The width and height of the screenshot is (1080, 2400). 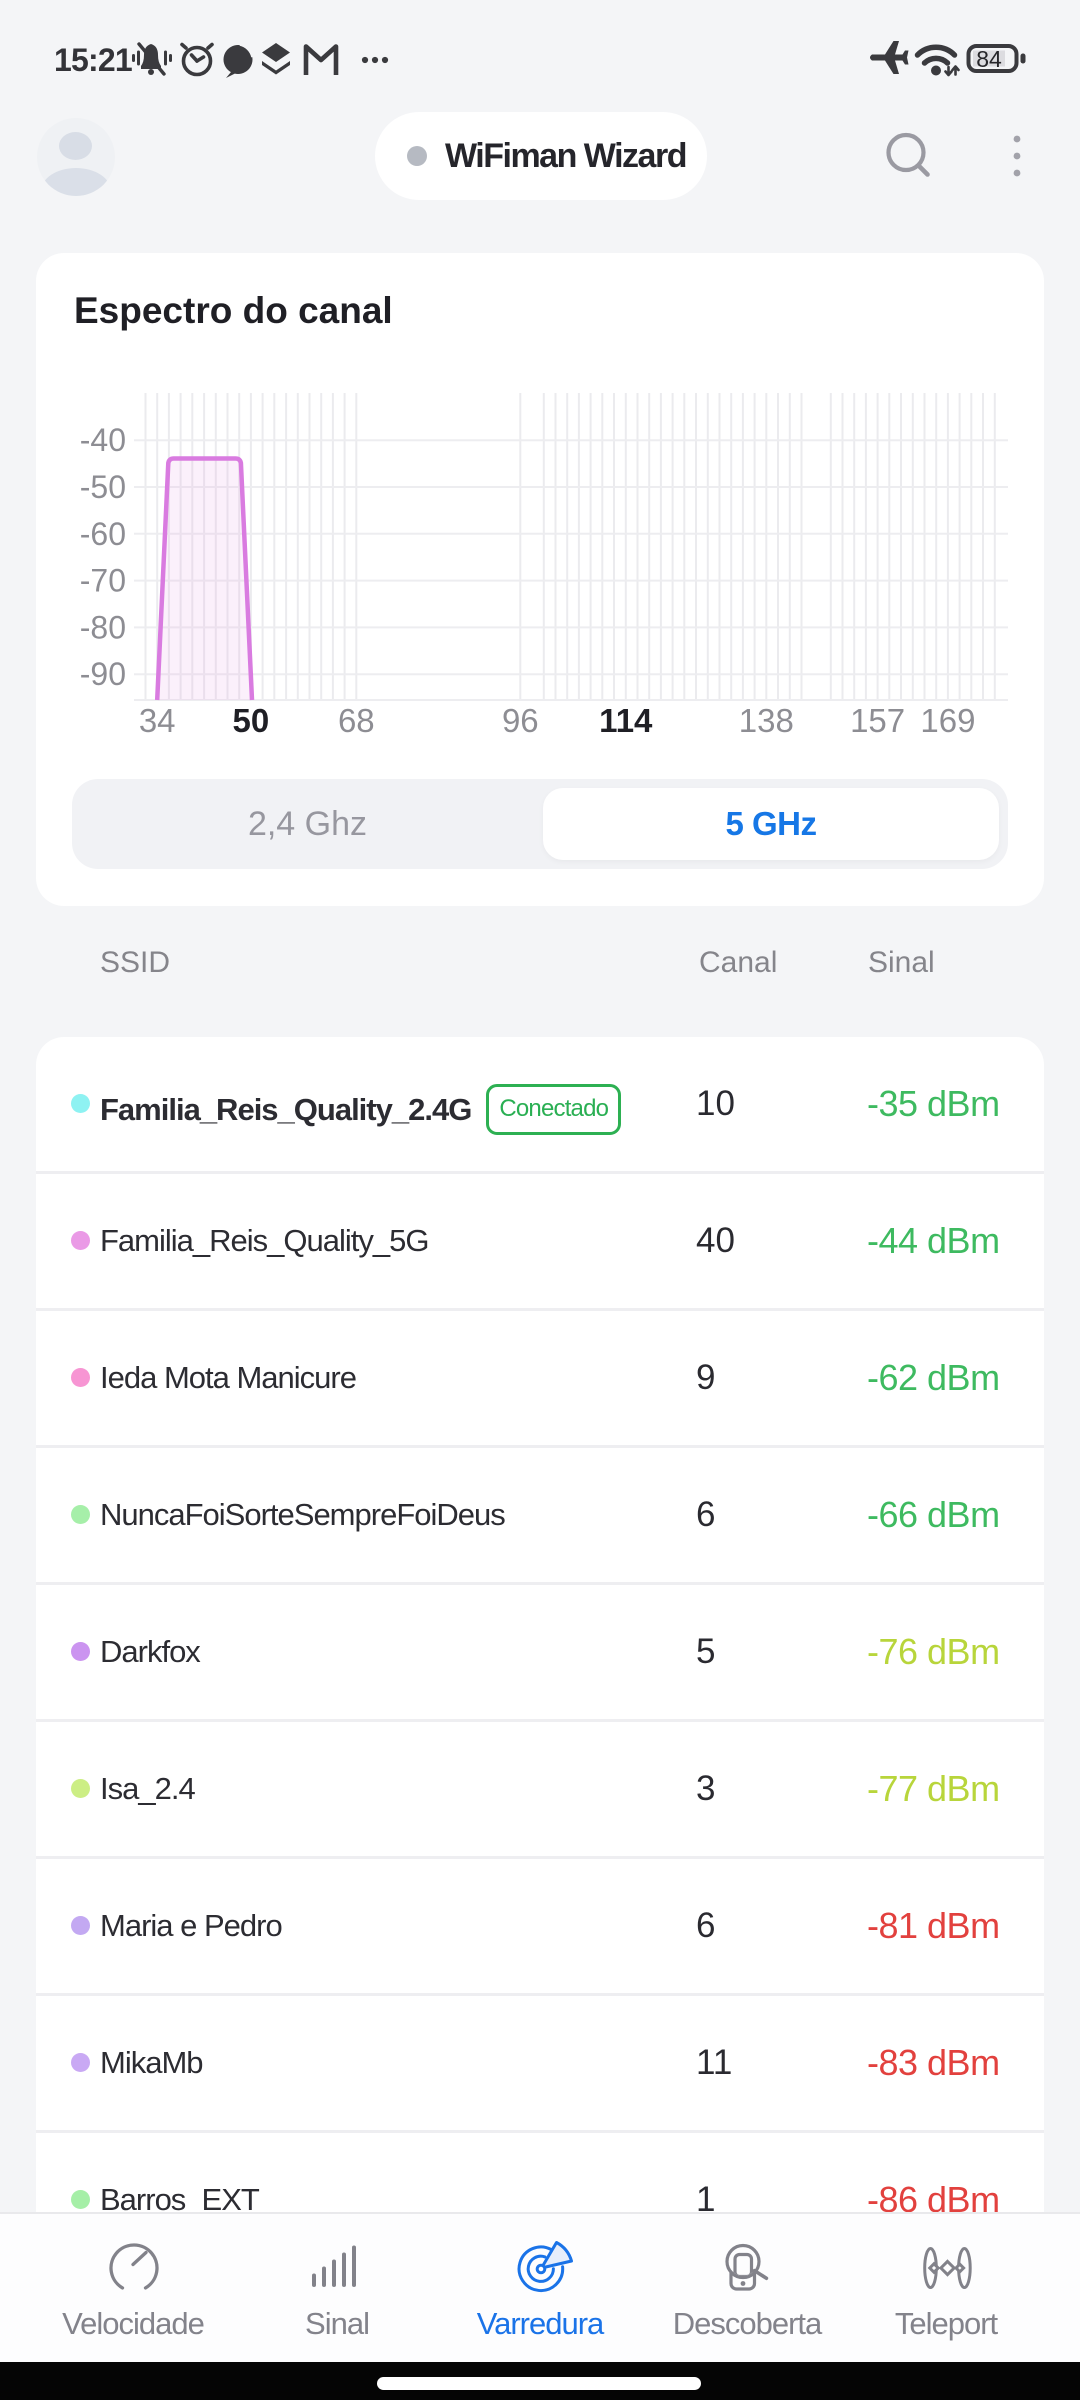 I want to click on svg-text: -50, so click(x=103, y=487).